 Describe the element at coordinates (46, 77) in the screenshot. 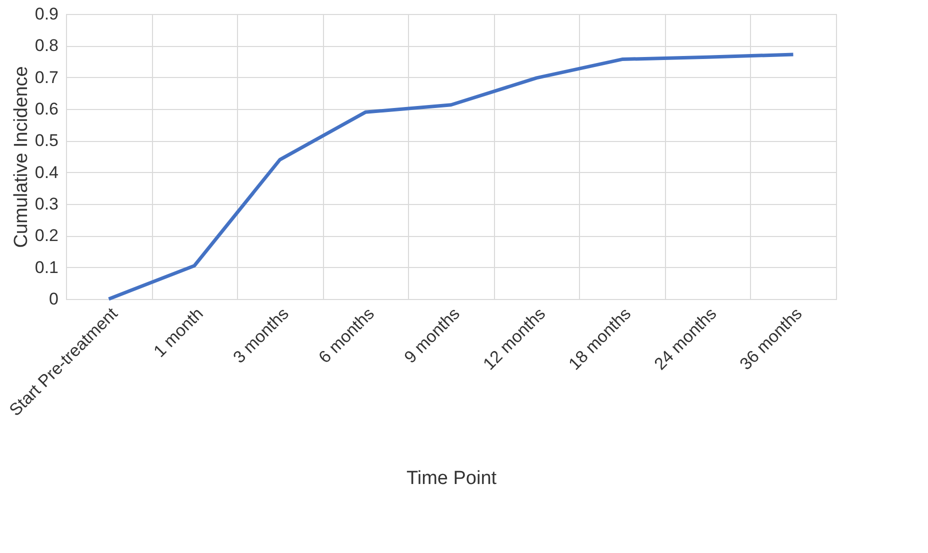

I see `y-tick-label: 0.7` at that location.